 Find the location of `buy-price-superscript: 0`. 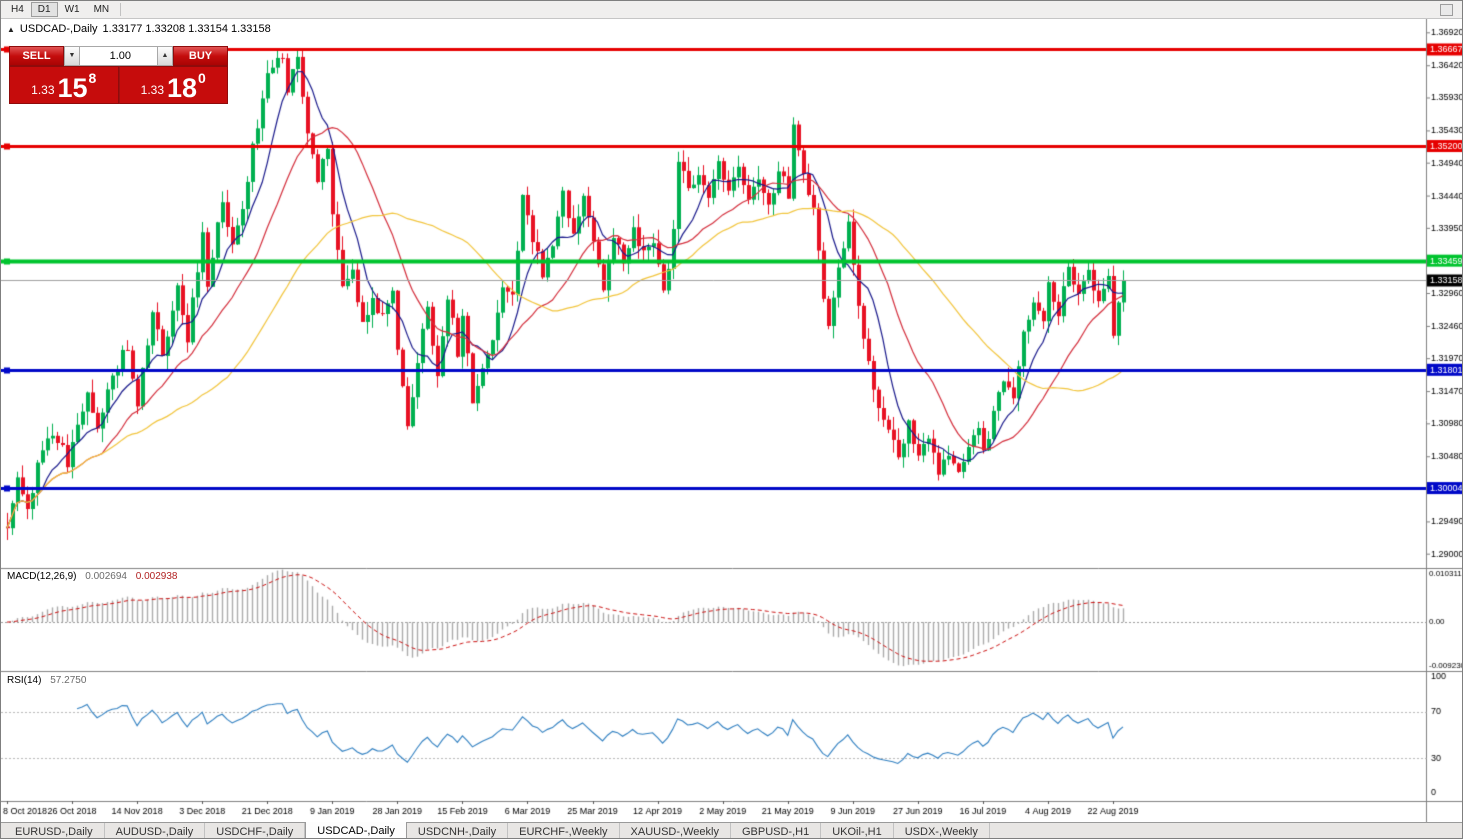

buy-price-superscript: 0 is located at coordinates (202, 78).